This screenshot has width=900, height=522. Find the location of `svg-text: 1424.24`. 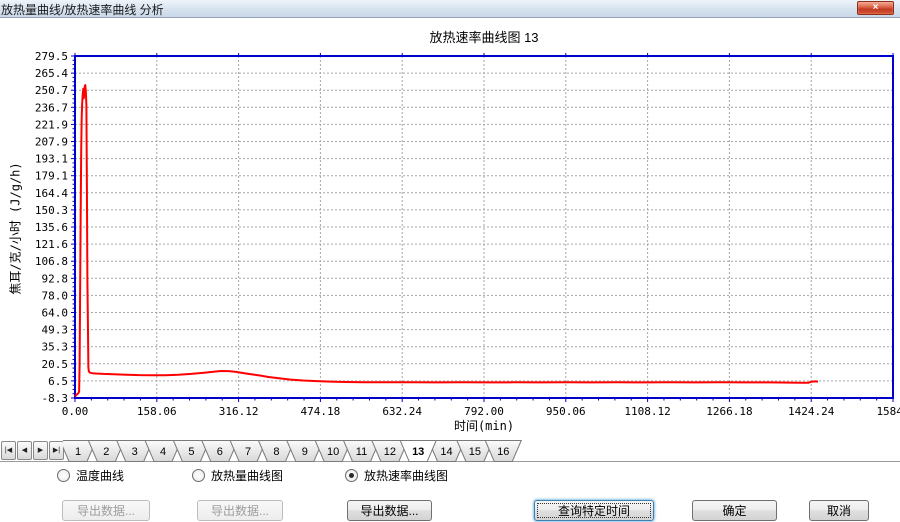

svg-text: 1424.24 is located at coordinates (811, 411).